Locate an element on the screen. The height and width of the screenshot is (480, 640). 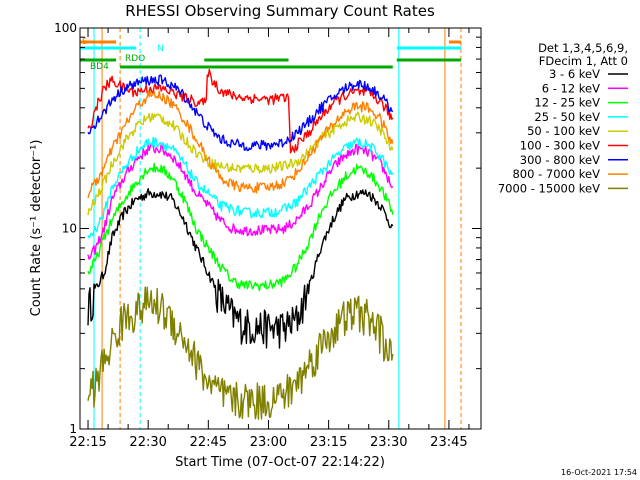
series-6-12-kev is located at coordinates (240, 201).